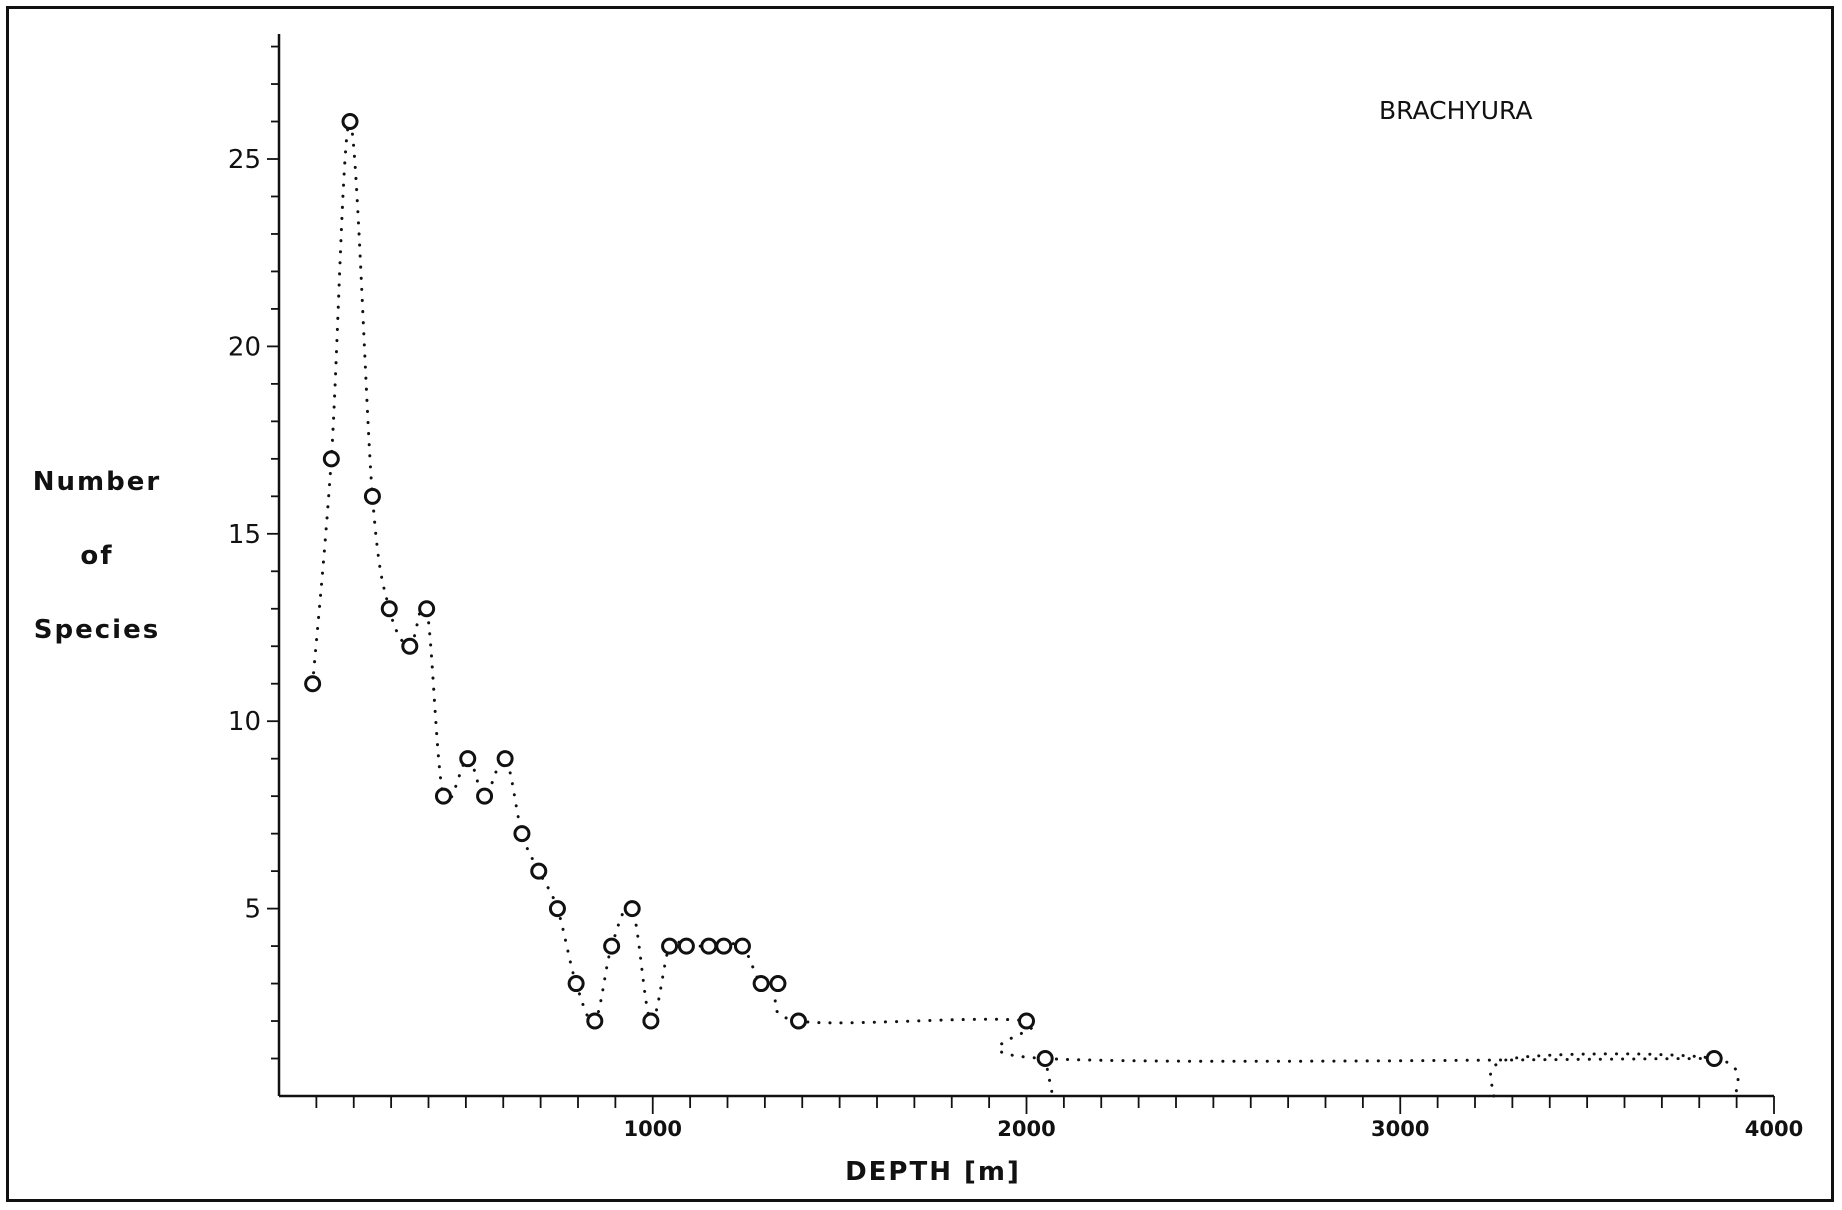 This screenshot has height=1210, width=1842. What do you see at coordinates (252, 910) in the screenshot?
I see `y-tick-label: 5` at bounding box center [252, 910].